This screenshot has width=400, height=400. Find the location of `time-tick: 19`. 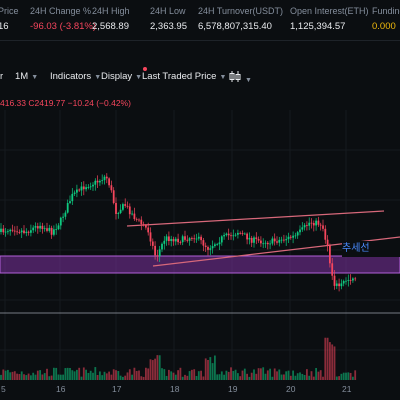

time-tick: 19 is located at coordinates (233, 389).